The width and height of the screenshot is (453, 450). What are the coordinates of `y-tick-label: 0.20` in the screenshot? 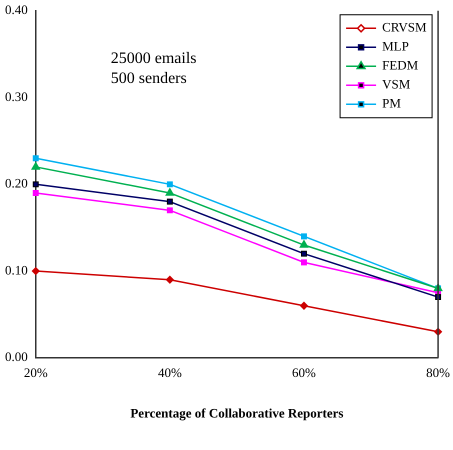 It's located at (16, 183).